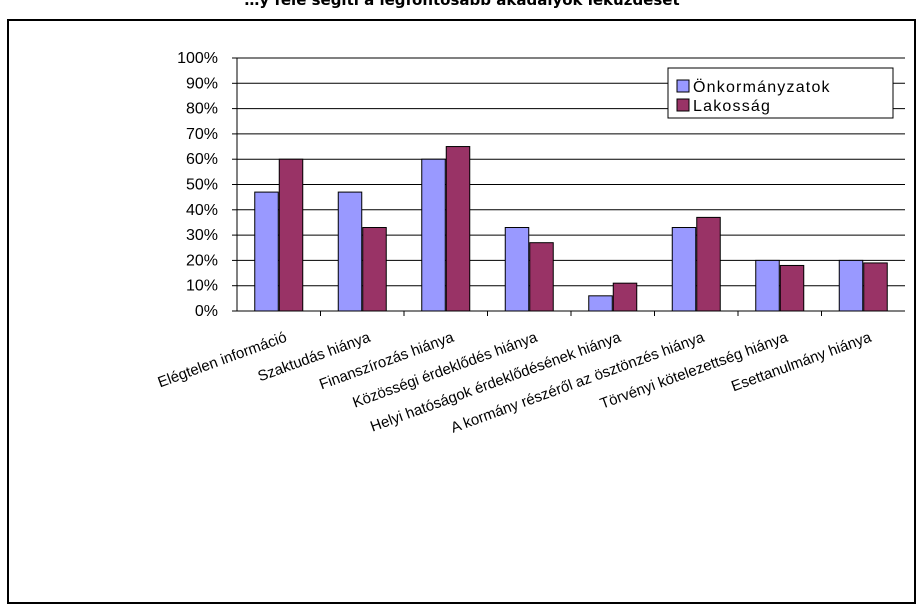 This screenshot has width=924, height=604. I want to click on y-tick-label: 30%, so click(202, 235).